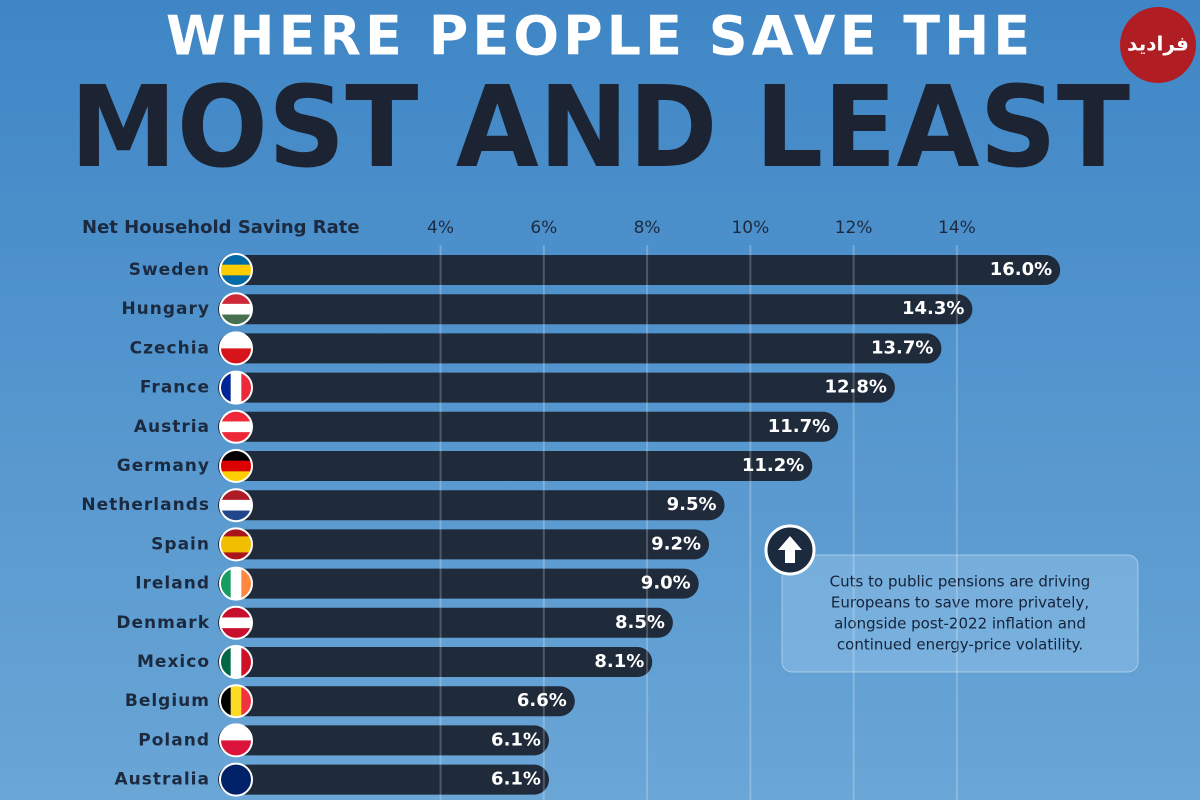 The width and height of the screenshot is (1200, 800). I want to click on logo, so click(1158, 45).